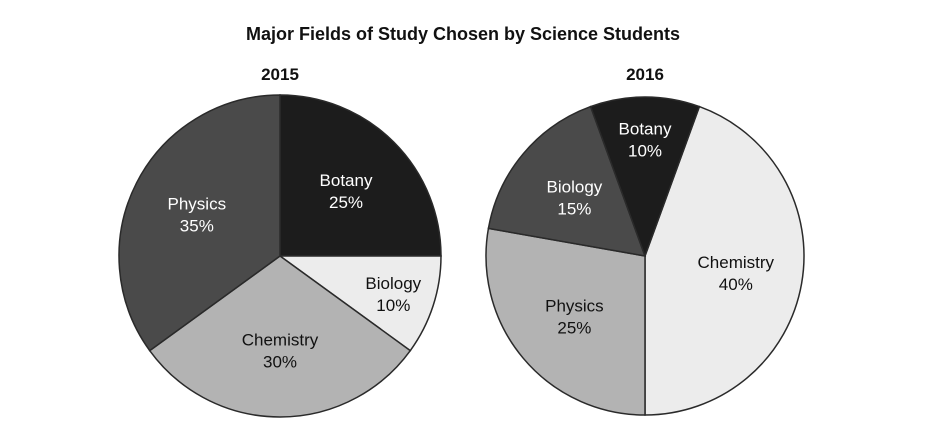  I want to click on pie-2015-slice-physics, so click(199, 223).